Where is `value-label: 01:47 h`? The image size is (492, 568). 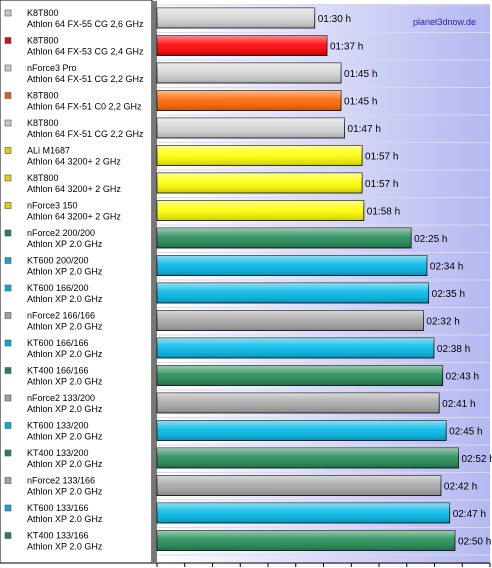
value-label: 01:47 h is located at coordinates (364, 129).